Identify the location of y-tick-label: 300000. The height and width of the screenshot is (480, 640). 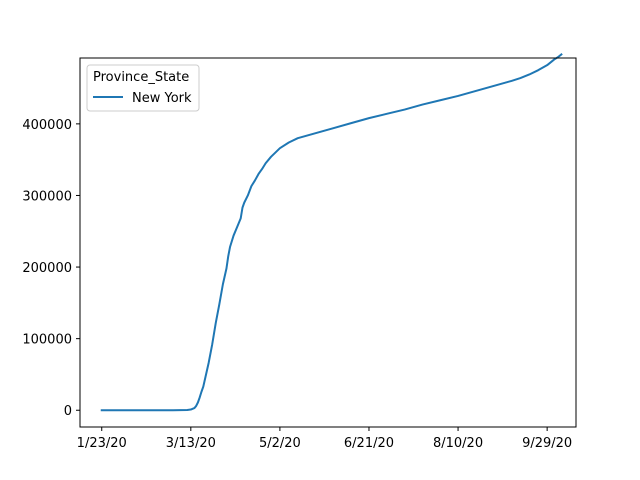
(47, 196).